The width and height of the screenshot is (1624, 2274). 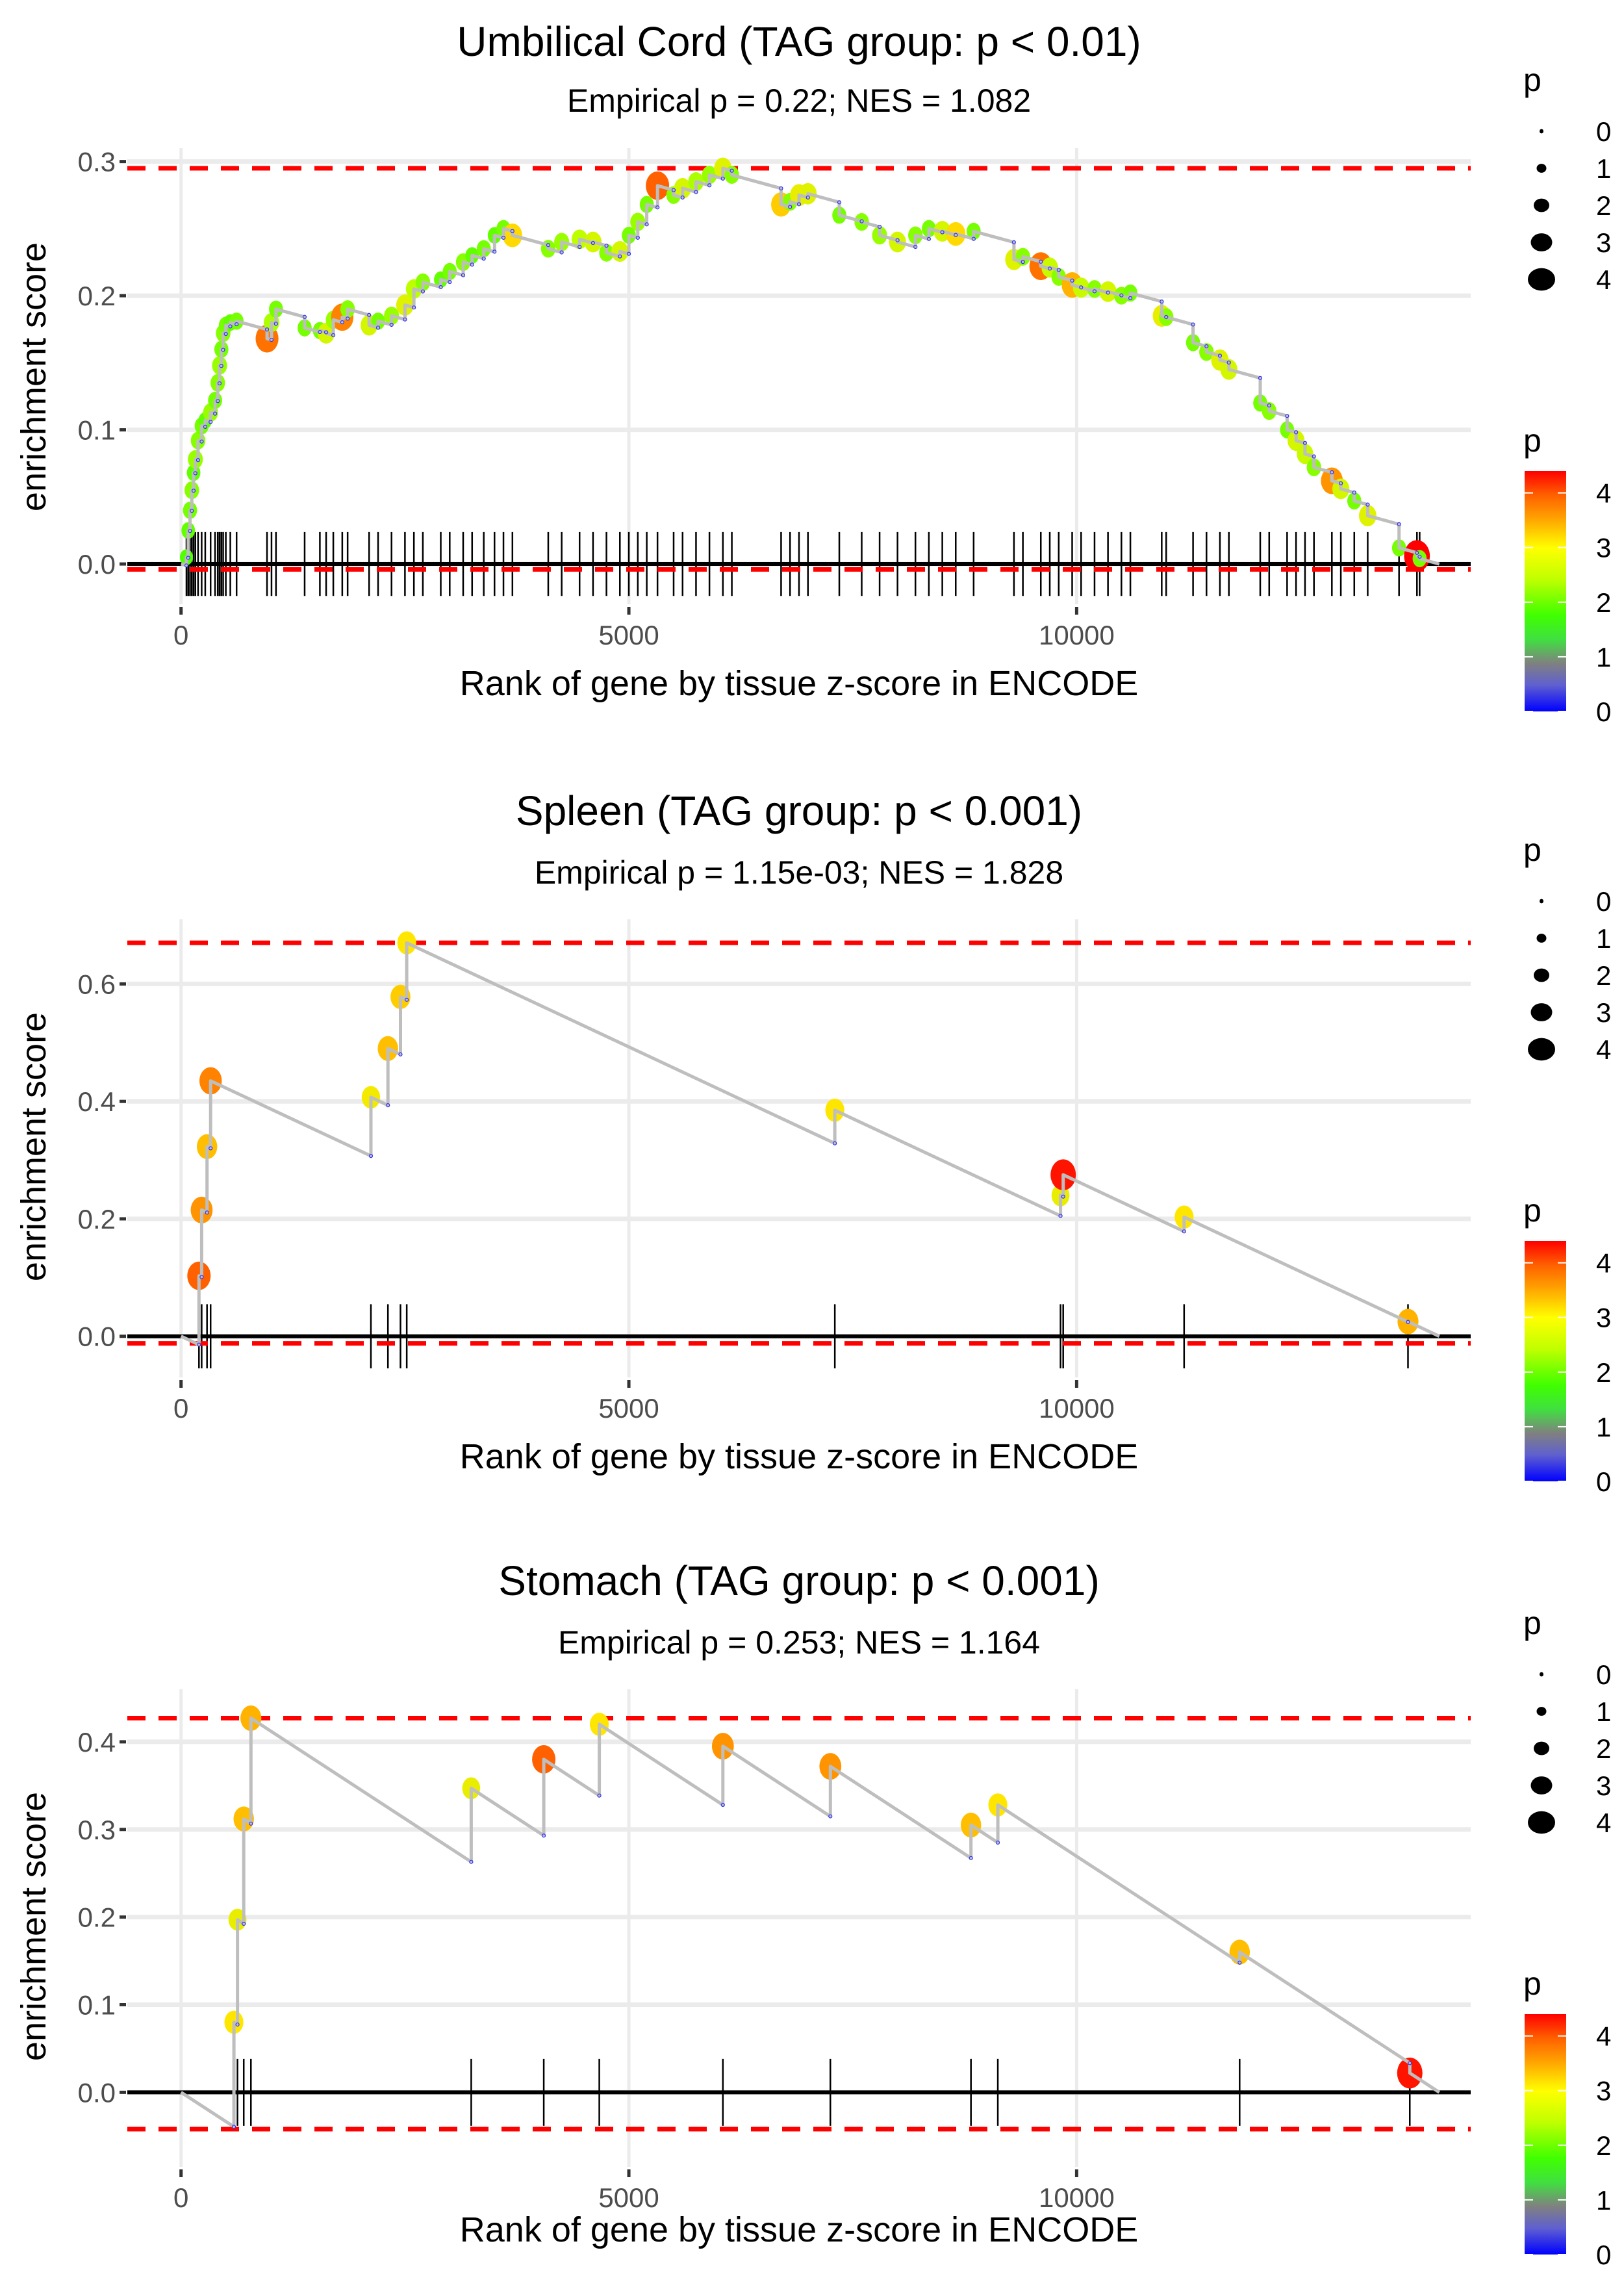 What do you see at coordinates (799, 2229) in the screenshot?
I see `x-axis-title: Rank of gene by tissue z-score in ENCODE` at bounding box center [799, 2229].